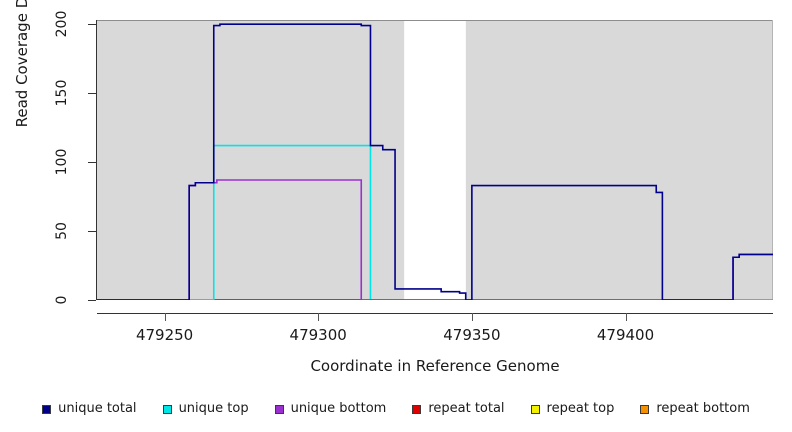  Describe the element at coordinates (703, 408) in the screenshot. I see `legend-label: repeat bottom` at that location.